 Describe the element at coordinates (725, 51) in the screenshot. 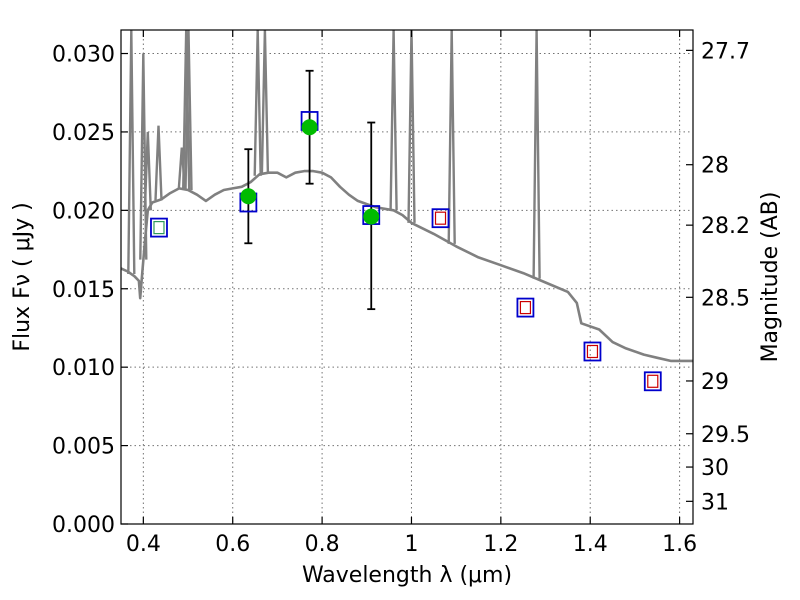

I see `mag-tick-label: 27.7` at that location.